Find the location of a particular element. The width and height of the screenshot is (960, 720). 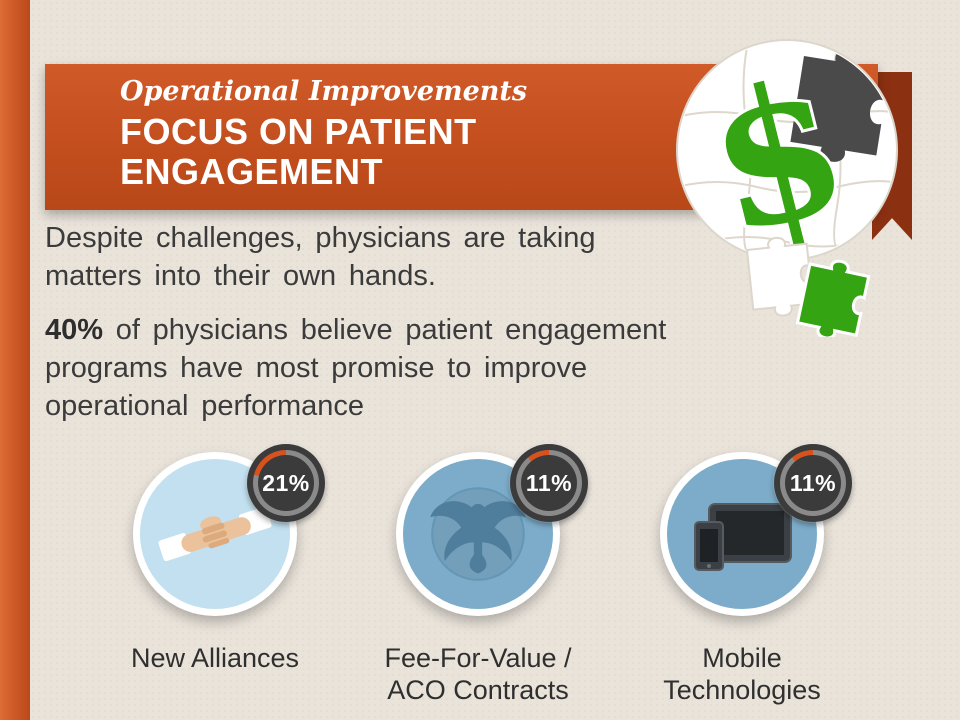

label-fee-for-value: Fee-For-Value / ACO Contracts is located at coordinates (478, 674).